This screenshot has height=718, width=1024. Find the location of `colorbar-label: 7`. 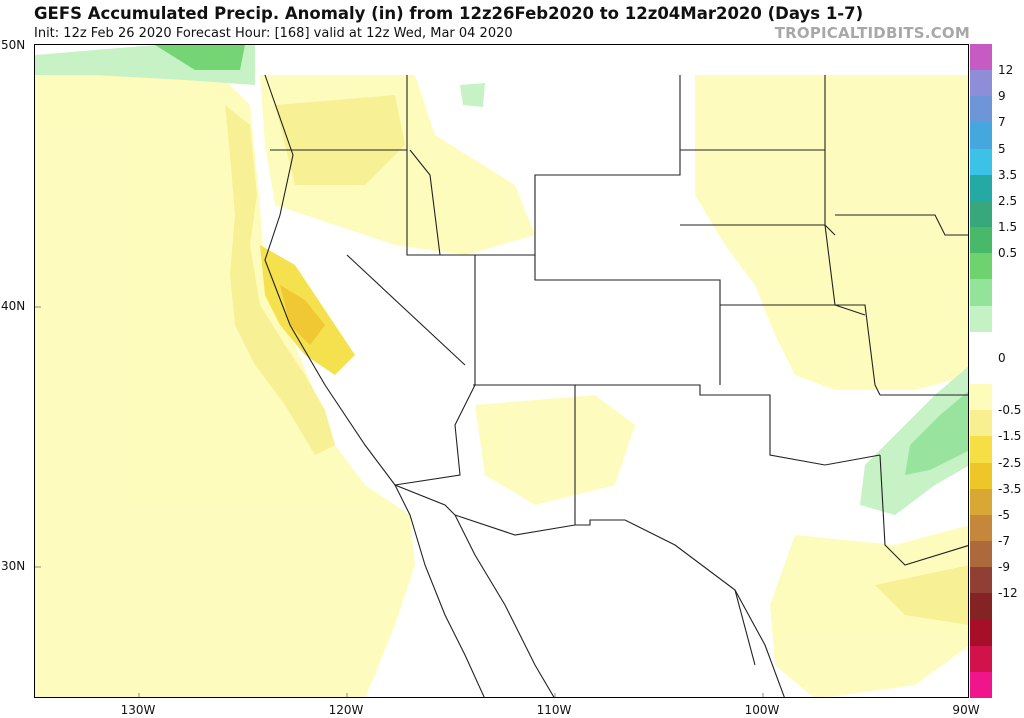

colorbar-label: 7 is located at coordinates (1002, 122).